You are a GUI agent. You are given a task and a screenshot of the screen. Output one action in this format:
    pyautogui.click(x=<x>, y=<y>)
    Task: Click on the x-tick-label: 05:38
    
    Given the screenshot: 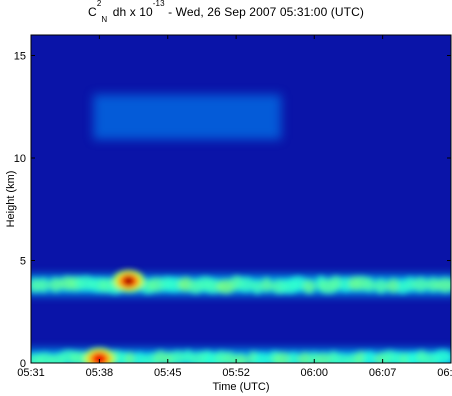 What is the action you would take?
    pyautogui.click(x=100, y=373)
    